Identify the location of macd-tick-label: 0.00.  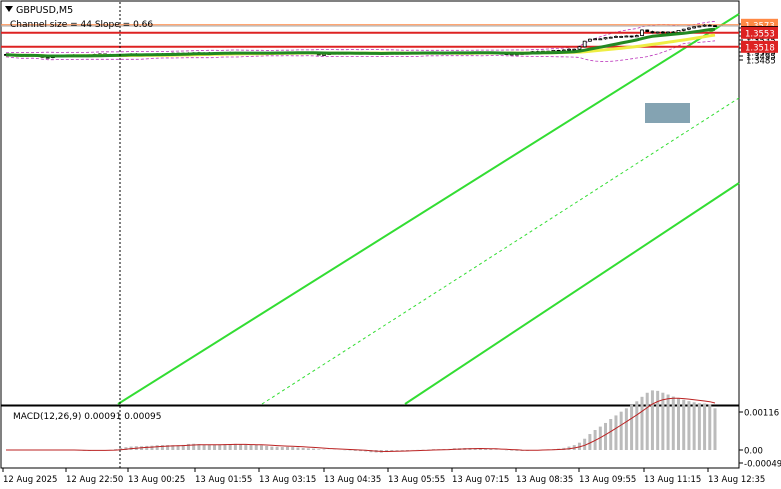
(753, 452).